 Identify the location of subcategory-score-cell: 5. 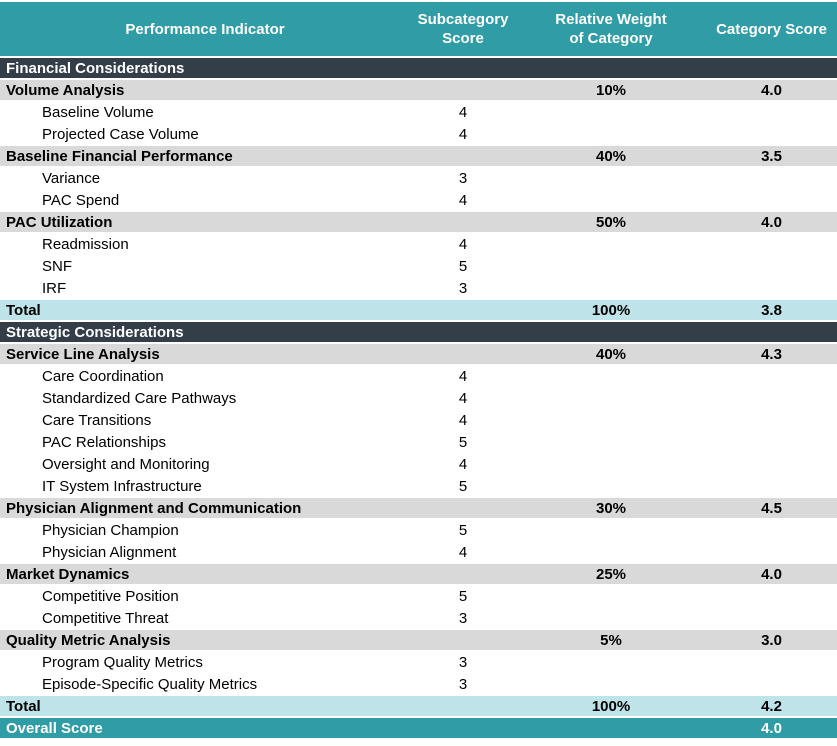
(463, 486).